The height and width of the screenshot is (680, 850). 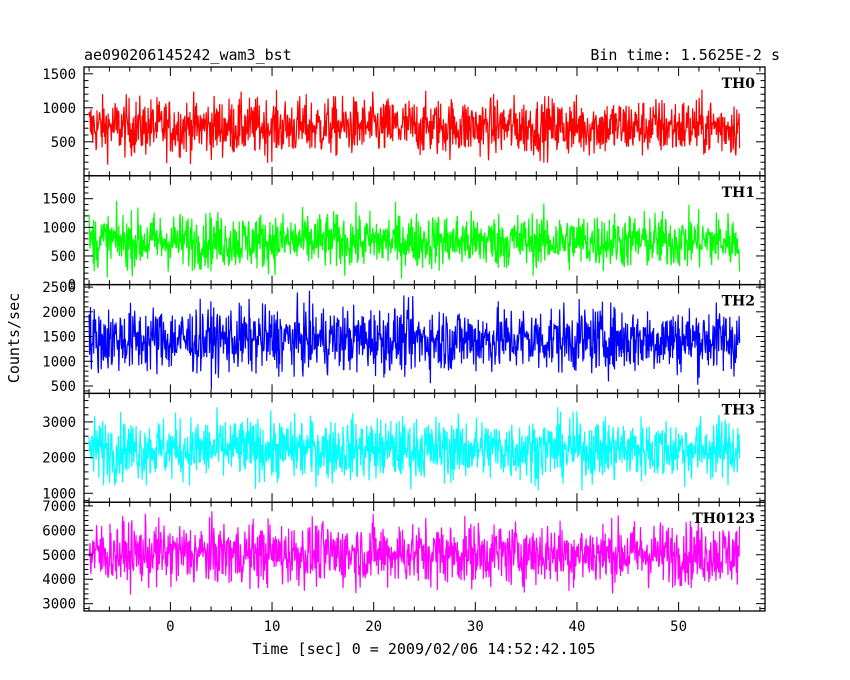 I want to click on panel-th3: 1000 2000 3000 TH3, so click(x=404, y=447).